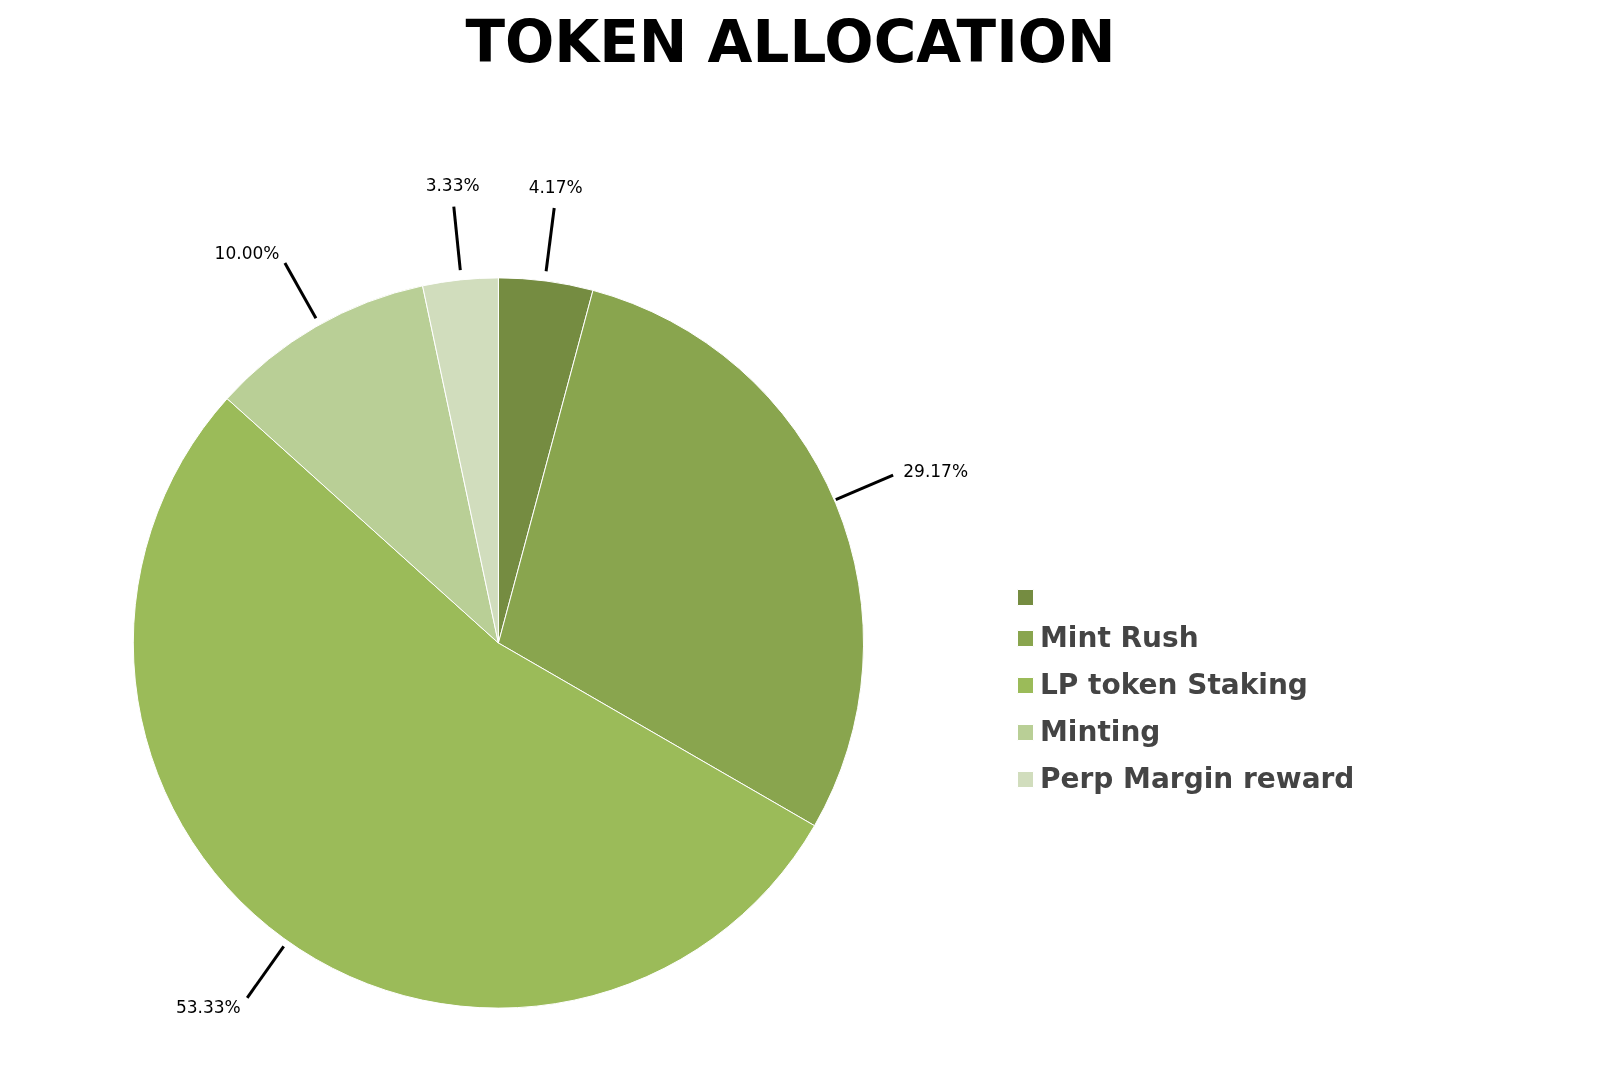 The height and width of the screenshot is (1078, 1600). I want to click on legend-label: Mint Rush, so click(1119, 637).